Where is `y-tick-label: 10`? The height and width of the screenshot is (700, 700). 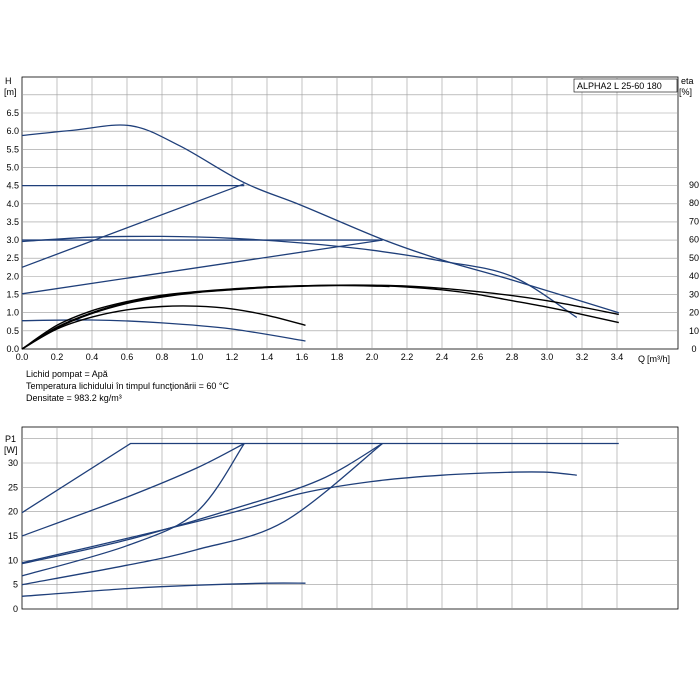 y-tick-label: 10 is located at coordinates (13, 560).